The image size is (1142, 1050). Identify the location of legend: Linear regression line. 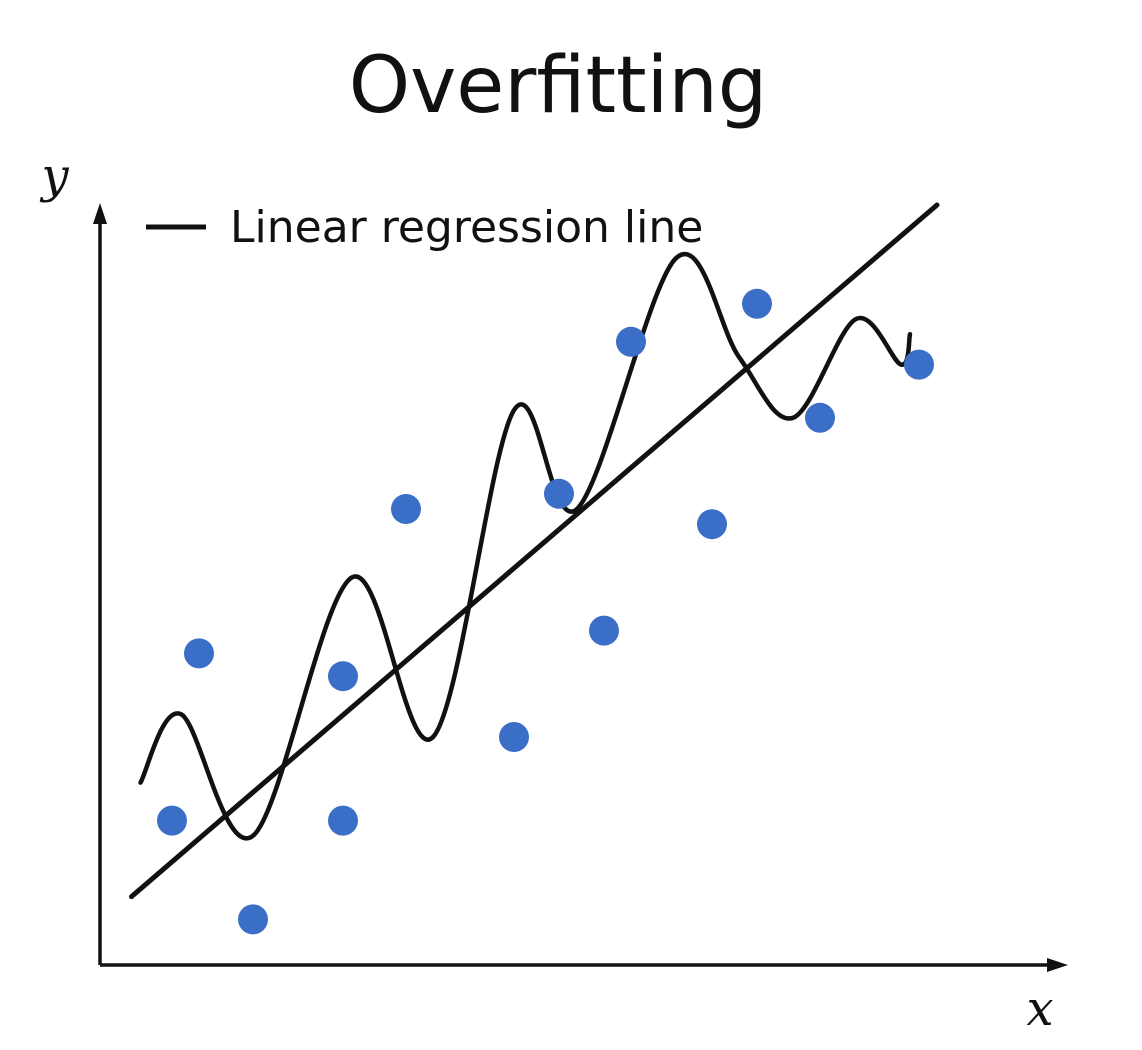
(424, 227).